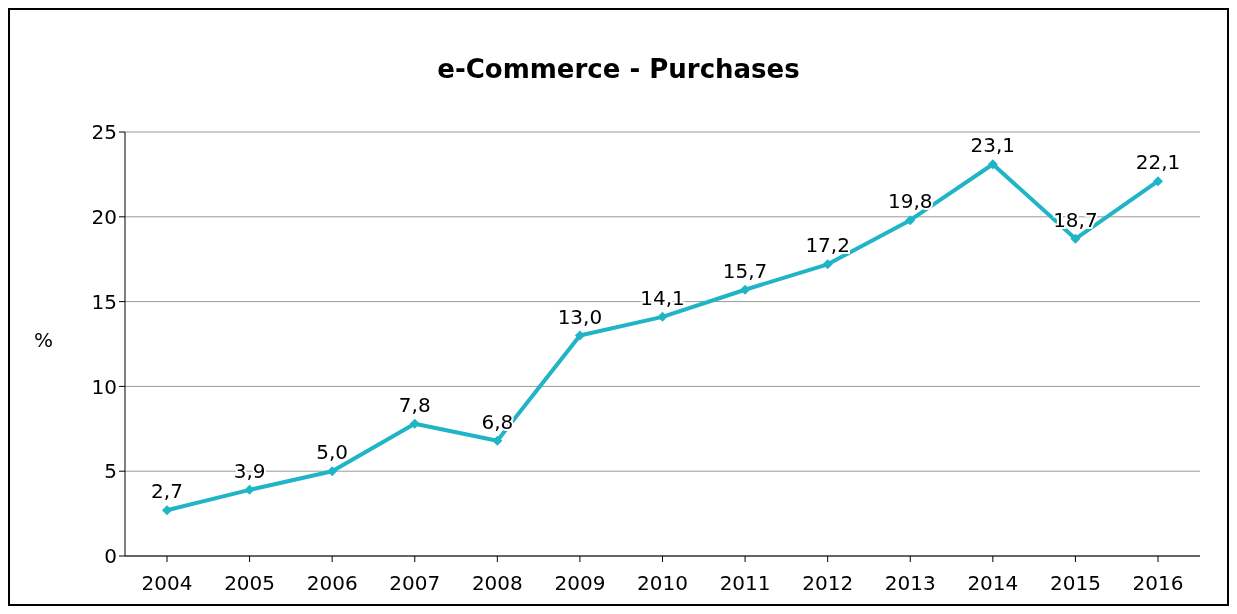 This screenshot has width=1237, height=614. Describe the element at coordinates (828, 583) in the screenshot. I see `x-tick-label: 2012` at that location.